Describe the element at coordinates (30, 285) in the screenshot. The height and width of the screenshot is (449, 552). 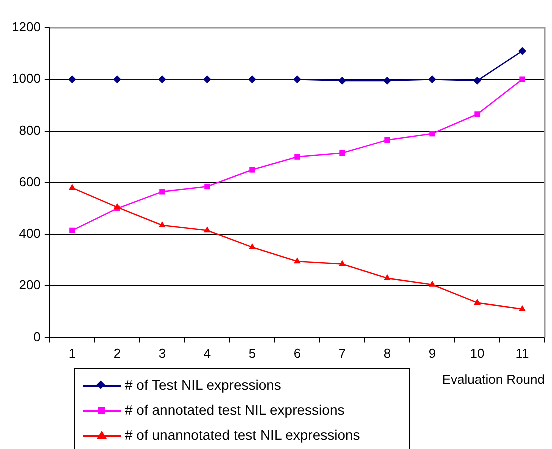
I see `y-tick-label: 200` at that location.